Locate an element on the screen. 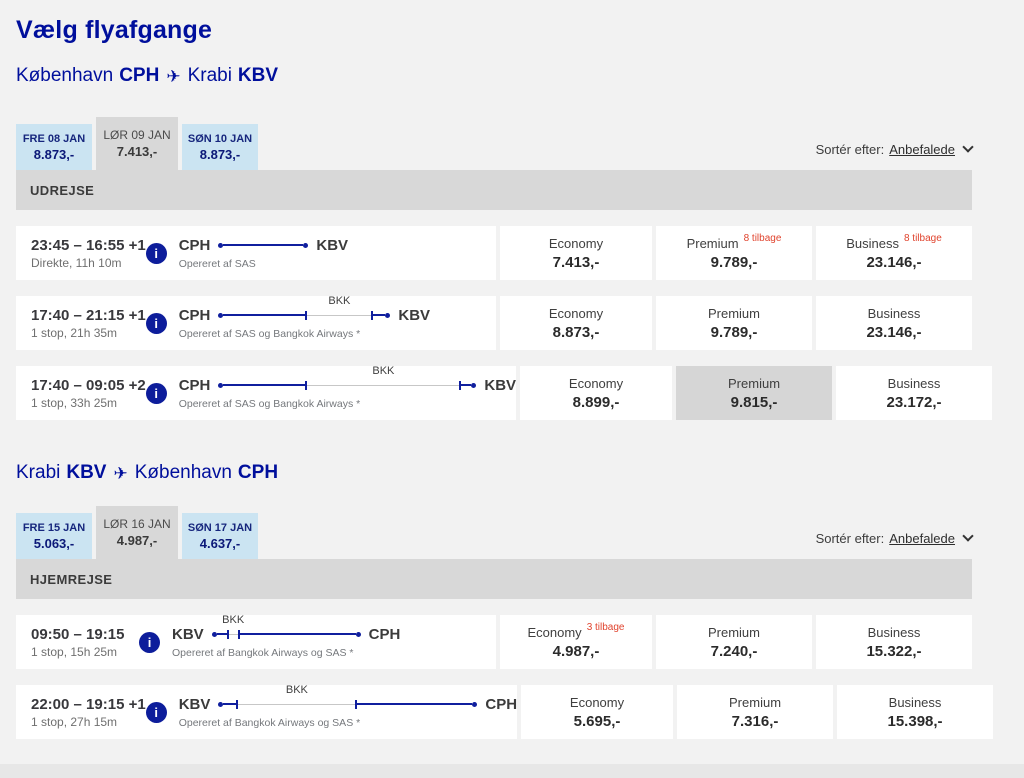 Image resolution: width=1024 pixels, height=778 pixels. availability-badge: 3 tilbage is located at coordinates (605, 627).